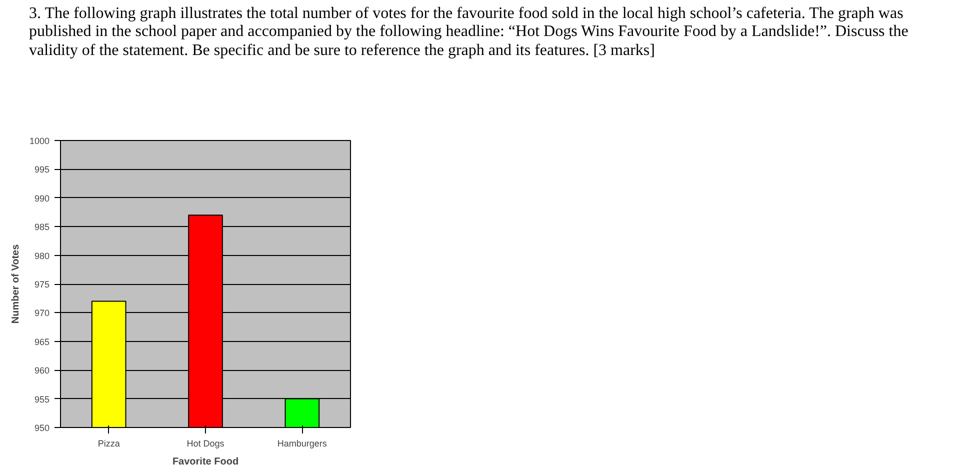  What do you see at coordinates (42, 428) in the screenshot?
I see `y-tick-label: 950` at bounding box center [42, 428].